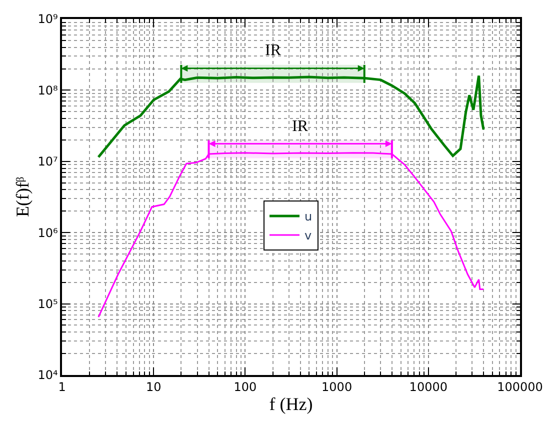  What do you see at coordinates (48, 90) in the screenshot?
I see `y-tick-label: 10⁸` at bounding box center [48, 90].